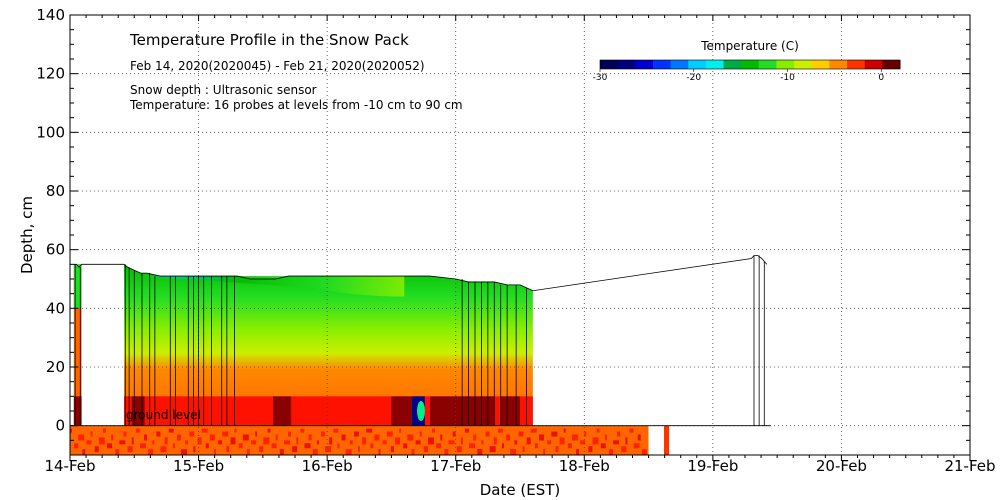 The width and height of the screenshot is (1000, 500). Describe the element at coordinates (421, 411) in the screenshot. I see `snow-base-cold-core` at that location.